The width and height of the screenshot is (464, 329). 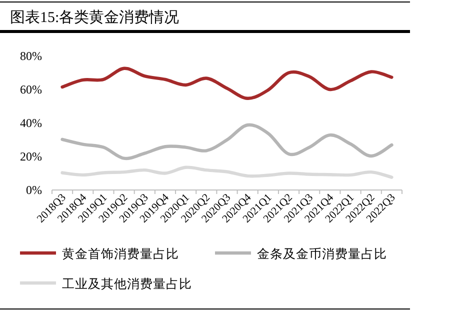 I want to click on legend-label: 黄金首饰消费量占比, so click(x=120, y=254).